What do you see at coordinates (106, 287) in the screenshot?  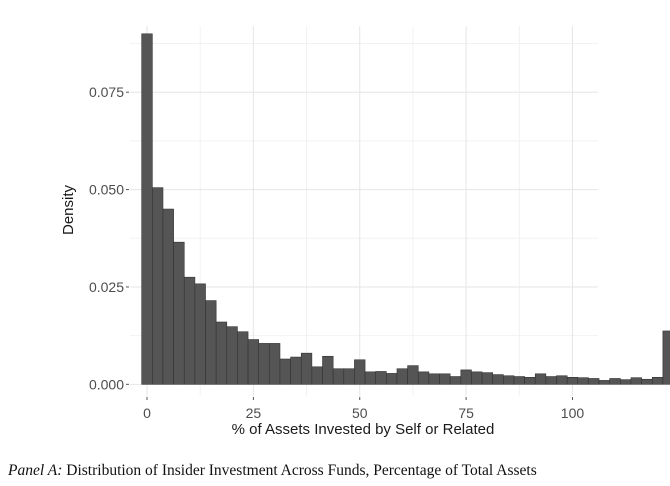 I see `y-tick-label: 0.025` at bounding box center [106, 287].